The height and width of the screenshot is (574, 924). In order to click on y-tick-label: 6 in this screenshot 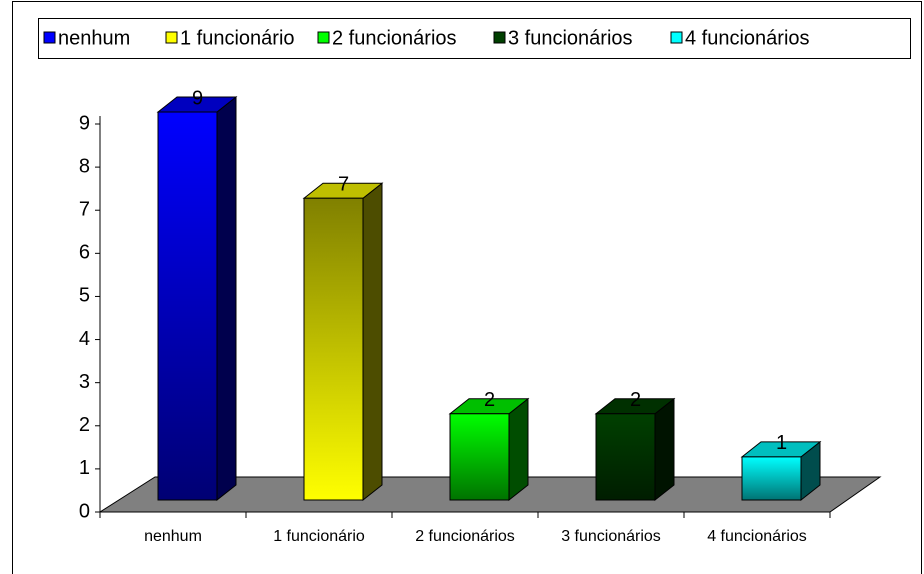, I will do `click(84, 253)`.